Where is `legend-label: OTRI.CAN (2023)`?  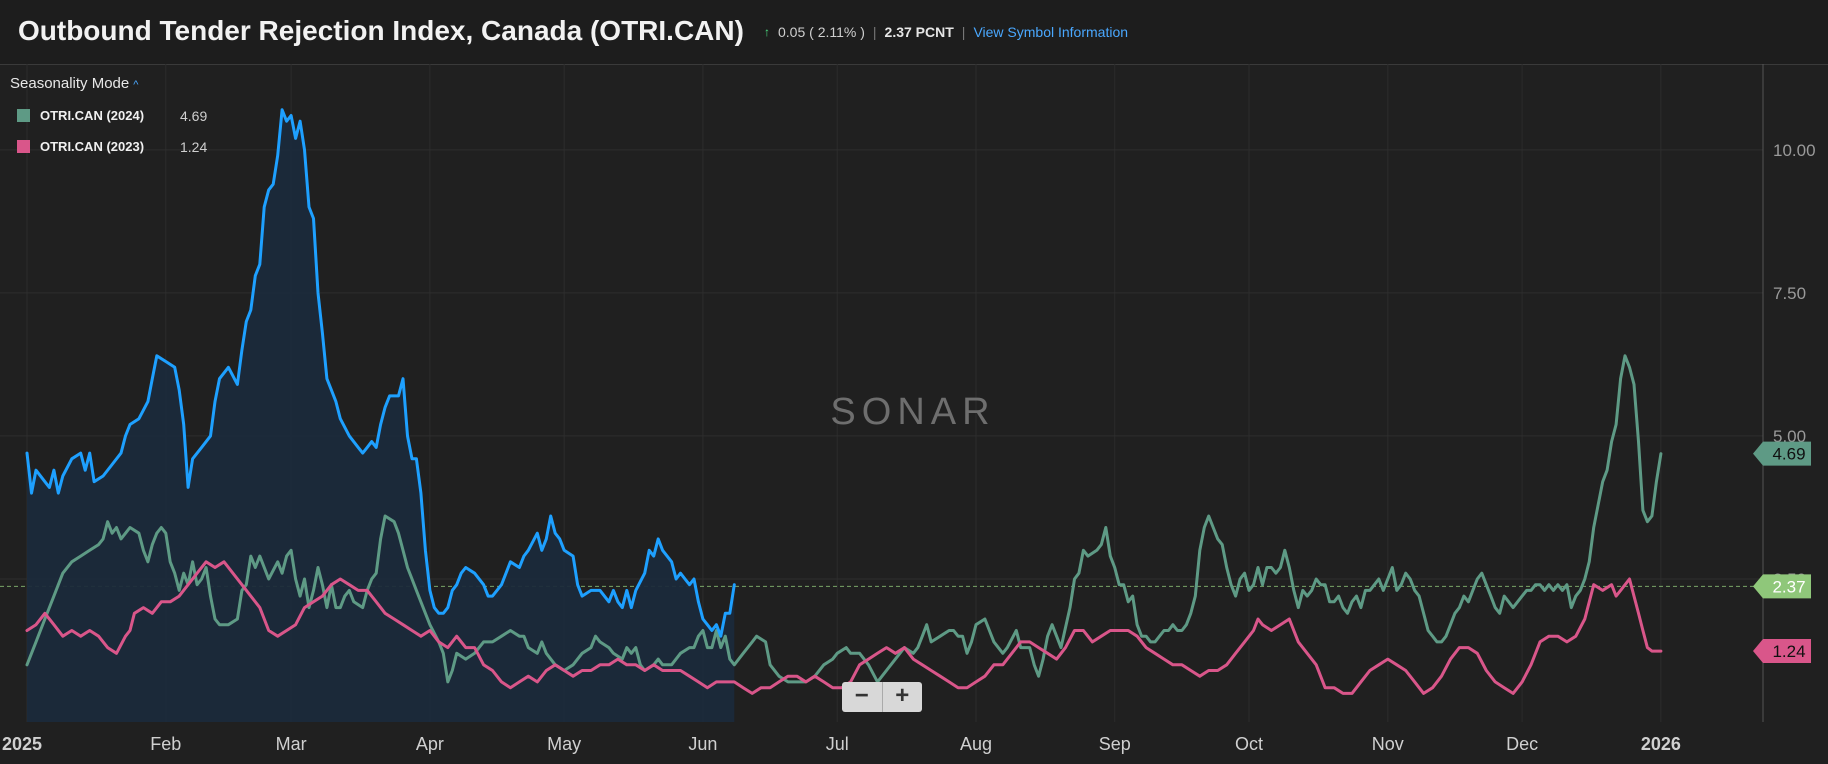 legend-label: OTRI.CAN (2023) is located at coordinates (92, 146).